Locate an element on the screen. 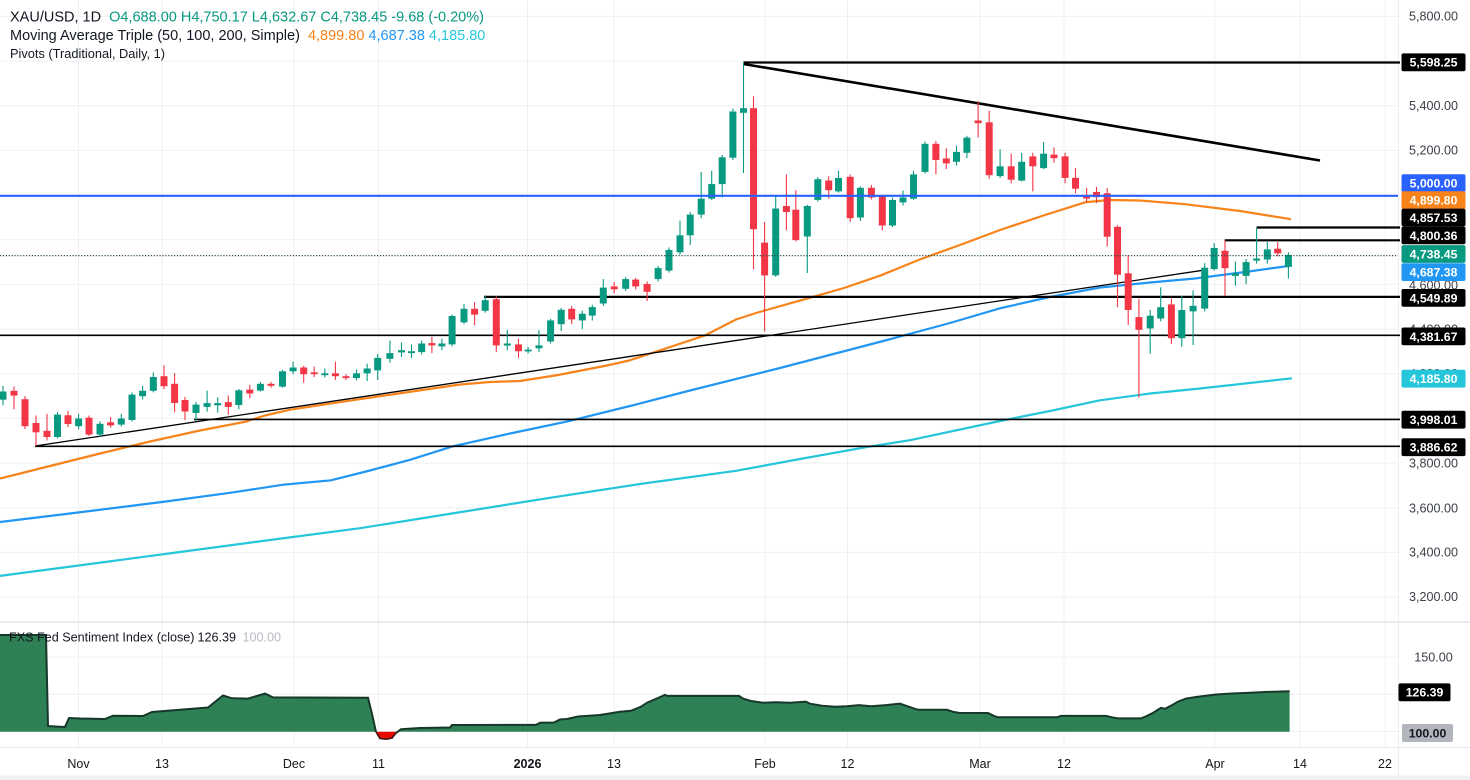 The image size is (1470, 780). svg-text: Nov is located at coordinates (78, 764).